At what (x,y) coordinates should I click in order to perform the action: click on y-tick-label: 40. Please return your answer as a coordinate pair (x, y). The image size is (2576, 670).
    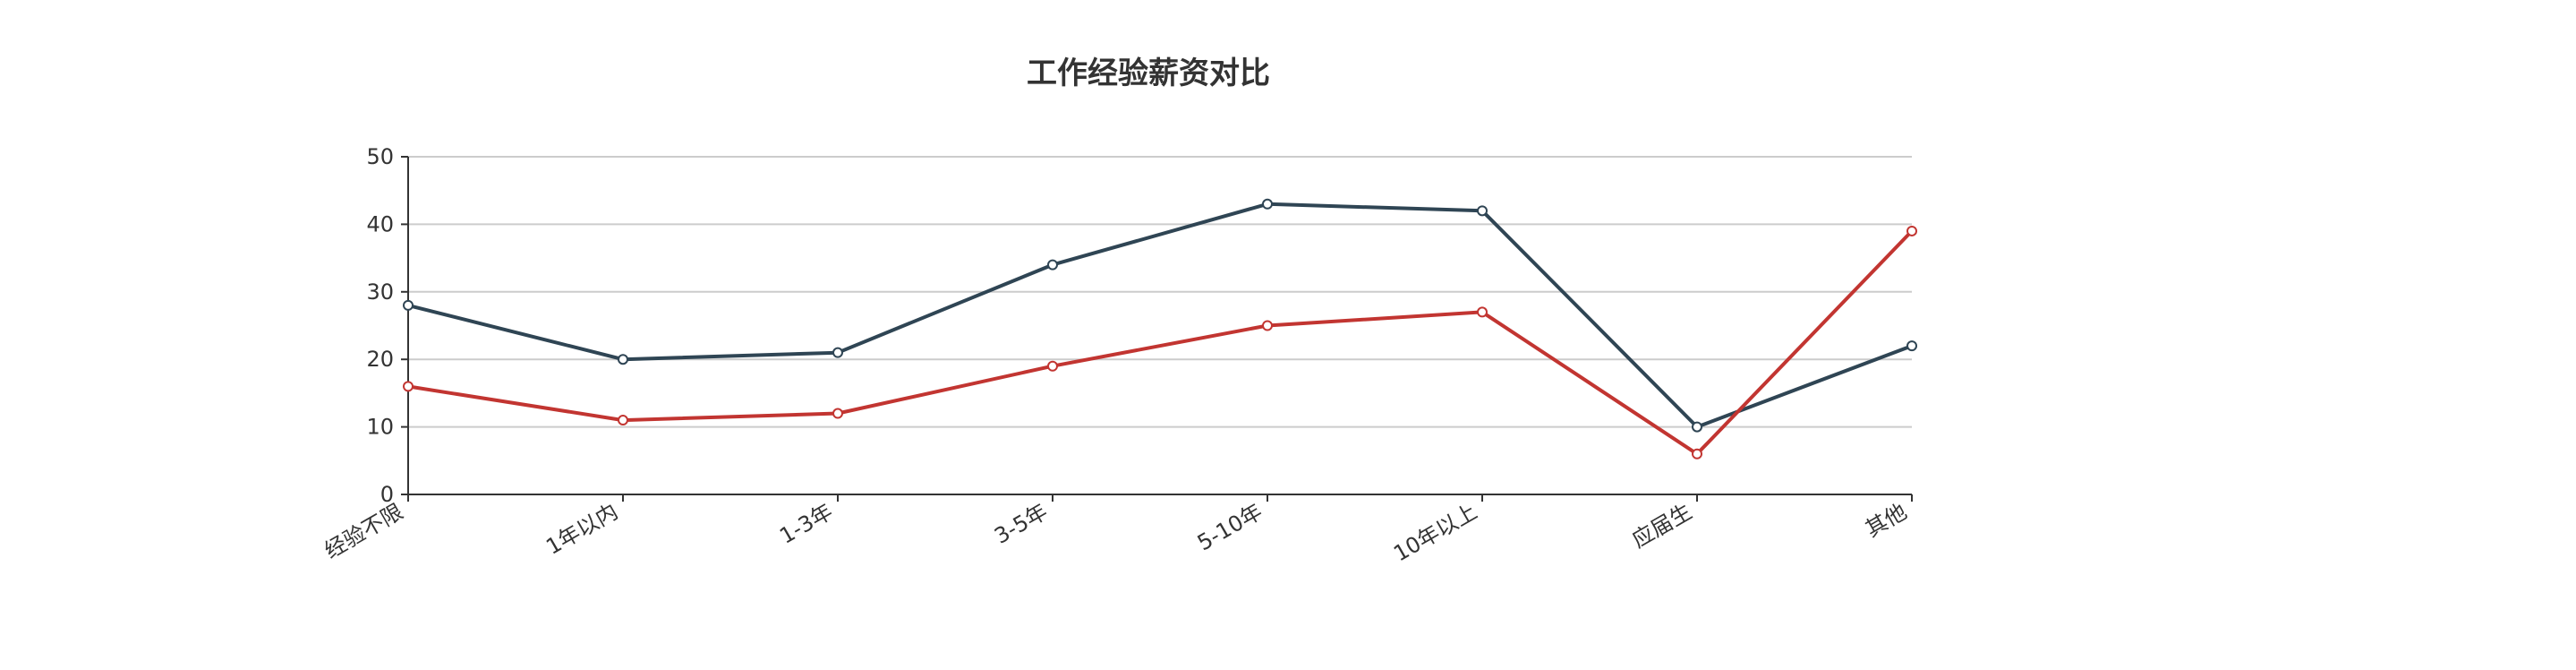
    Looking at the image, I should click on (380, 223).